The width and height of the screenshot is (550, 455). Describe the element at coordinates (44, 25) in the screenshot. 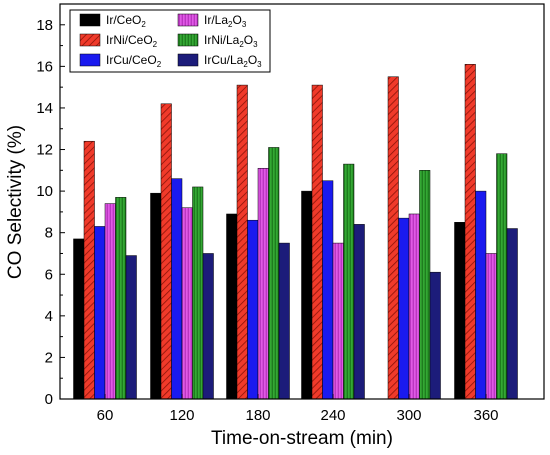

I see `y-tick-label: 18` at that location.